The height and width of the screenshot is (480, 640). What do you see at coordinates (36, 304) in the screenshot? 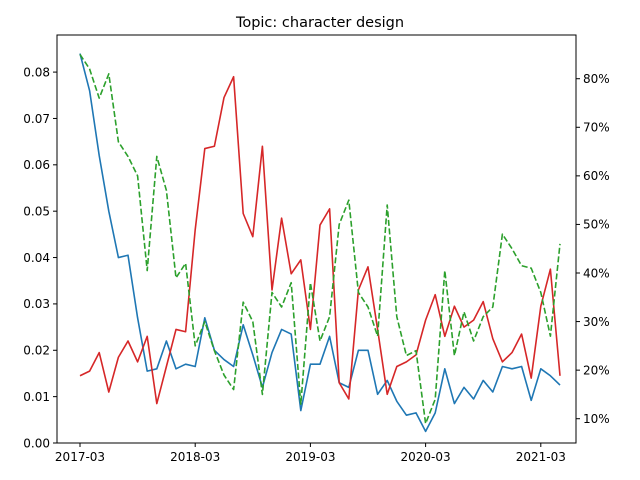
I see `left-y-tick-label: 0.03` at bounding box center [36, 304].